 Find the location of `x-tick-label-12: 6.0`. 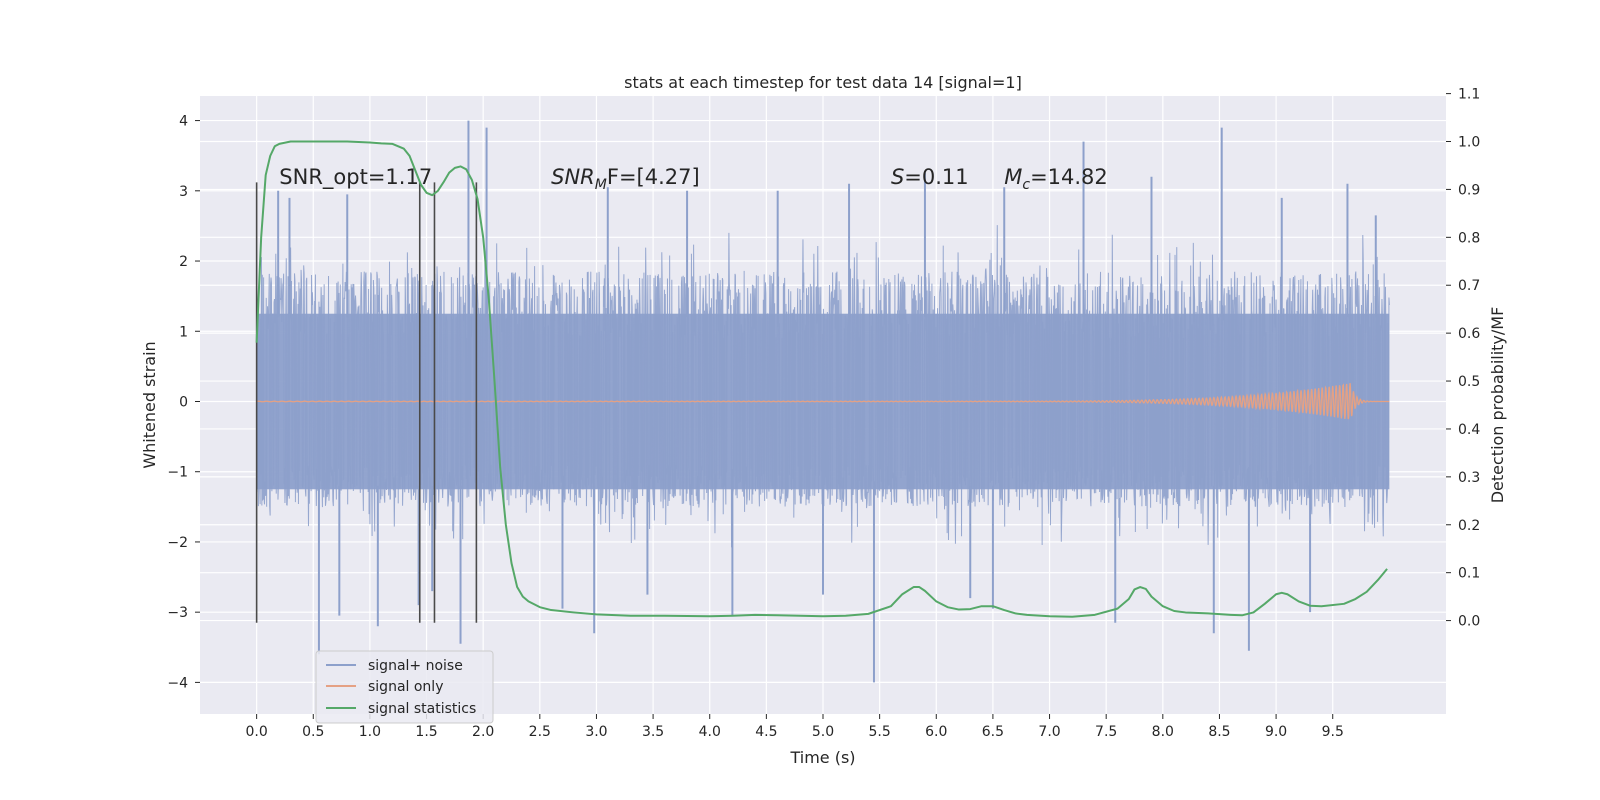

x-tick-label-12: 6.0 is located at coordinates (936, 732).